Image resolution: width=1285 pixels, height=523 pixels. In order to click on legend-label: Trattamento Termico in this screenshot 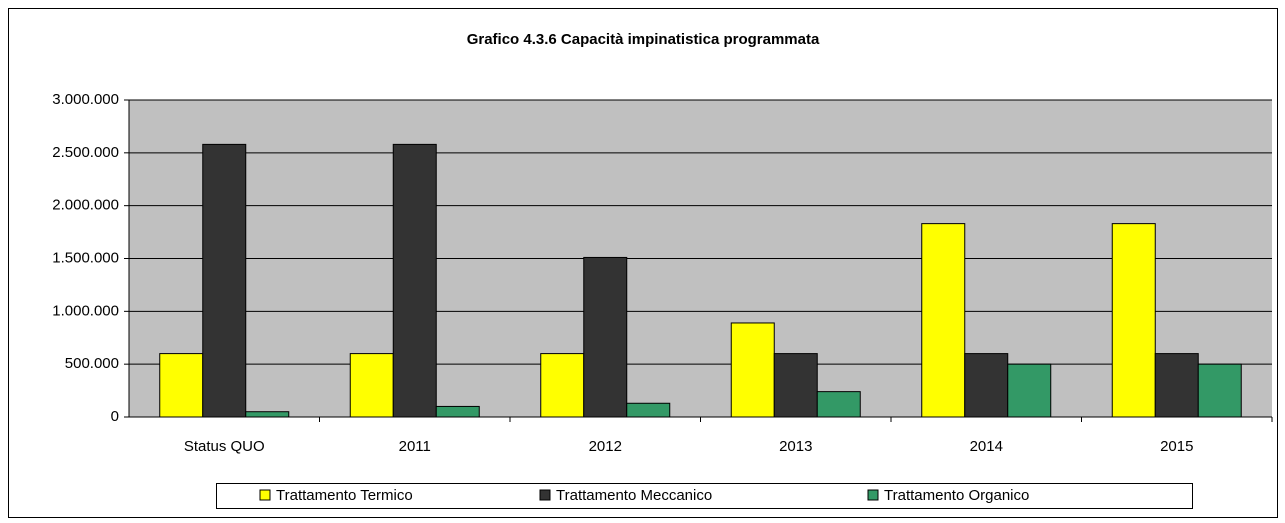, I will do `click(344, 495)`.